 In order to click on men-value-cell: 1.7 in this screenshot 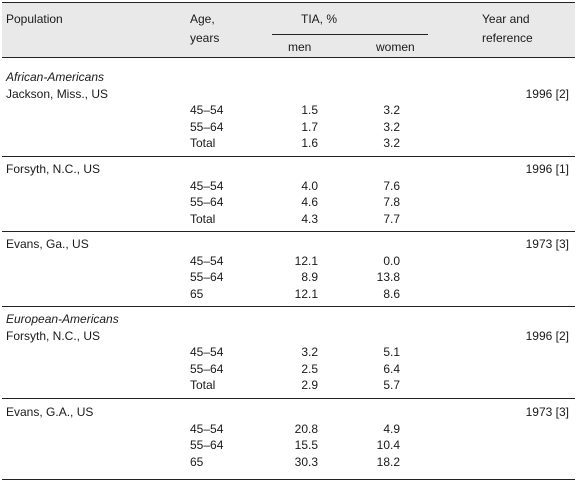, I will do `click(309, 126)`.